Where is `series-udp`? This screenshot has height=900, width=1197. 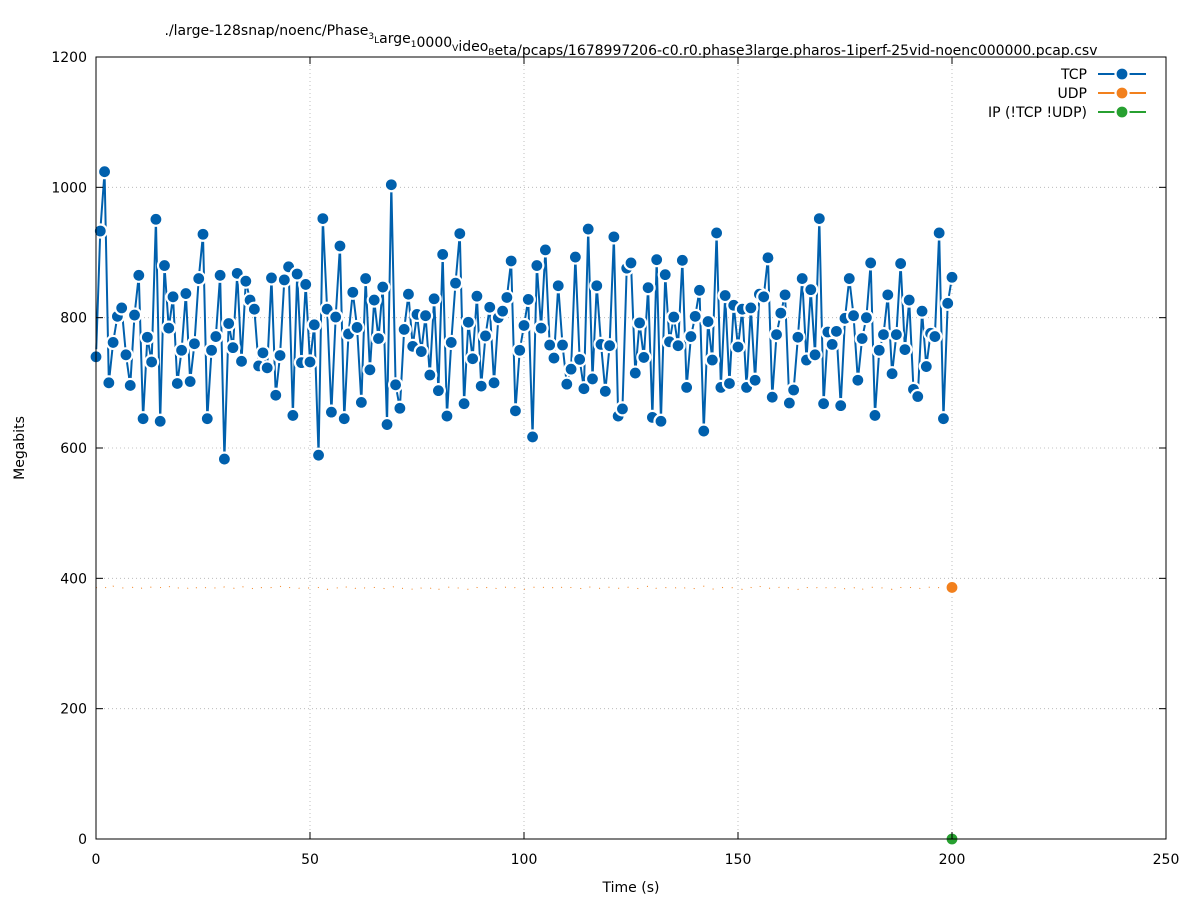 series-udp is located at coordinates (527, 587).